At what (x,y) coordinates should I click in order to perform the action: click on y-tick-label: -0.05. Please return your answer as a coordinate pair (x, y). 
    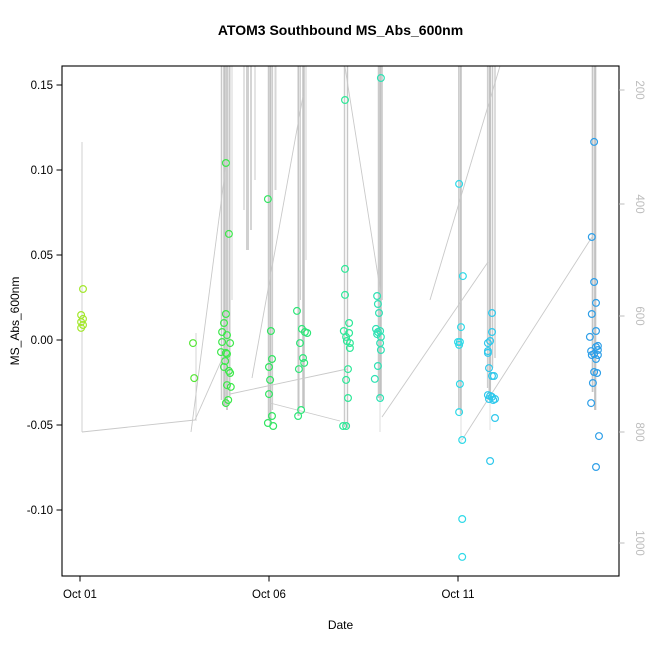
    Looking at the image, I should click on (40, 426).